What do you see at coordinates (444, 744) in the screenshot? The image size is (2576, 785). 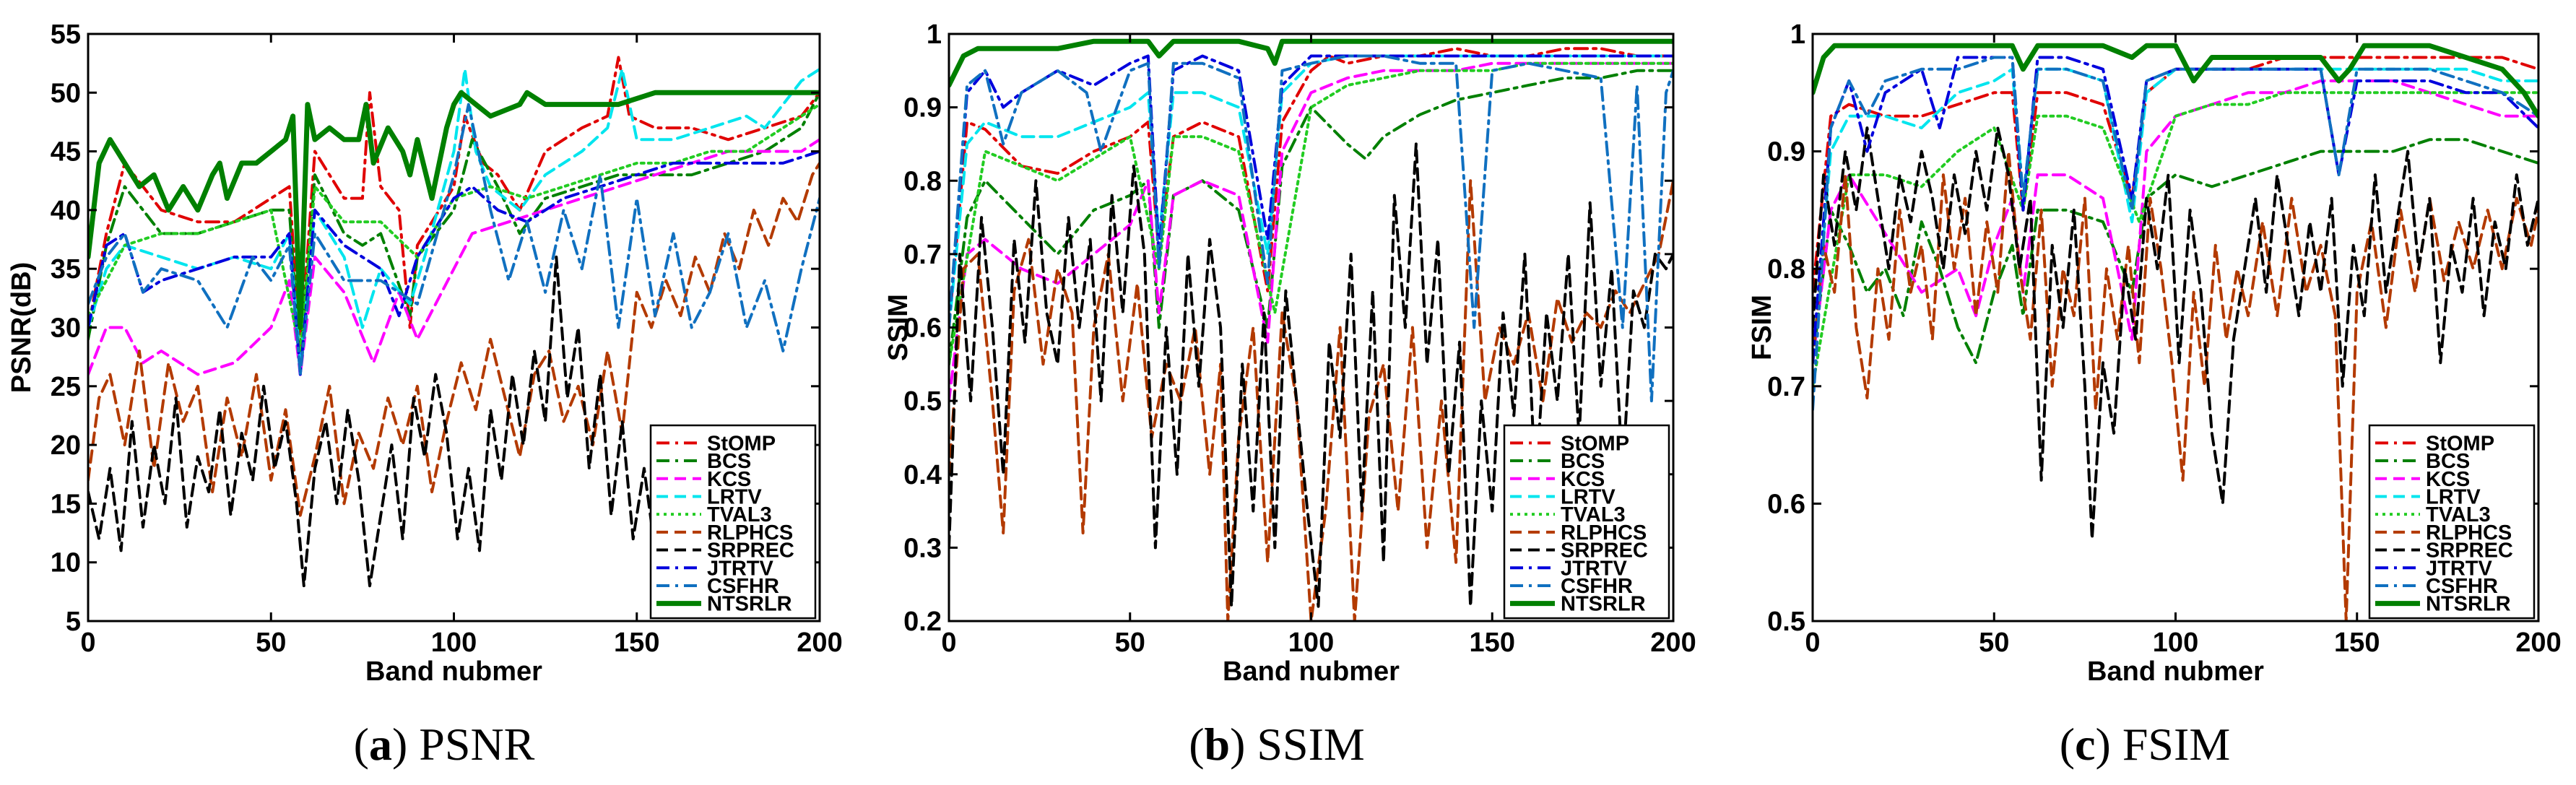 I see `subfigure-caption: (a) PSNR` at bounding box center [444, 744].